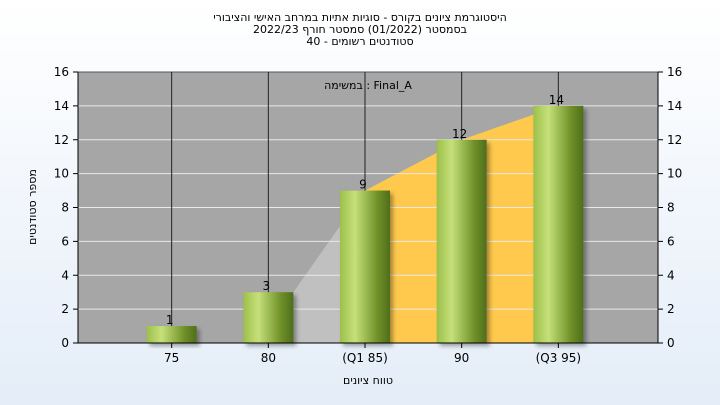  I want to click on y-tick-right-0: 0, so click(671, 343).